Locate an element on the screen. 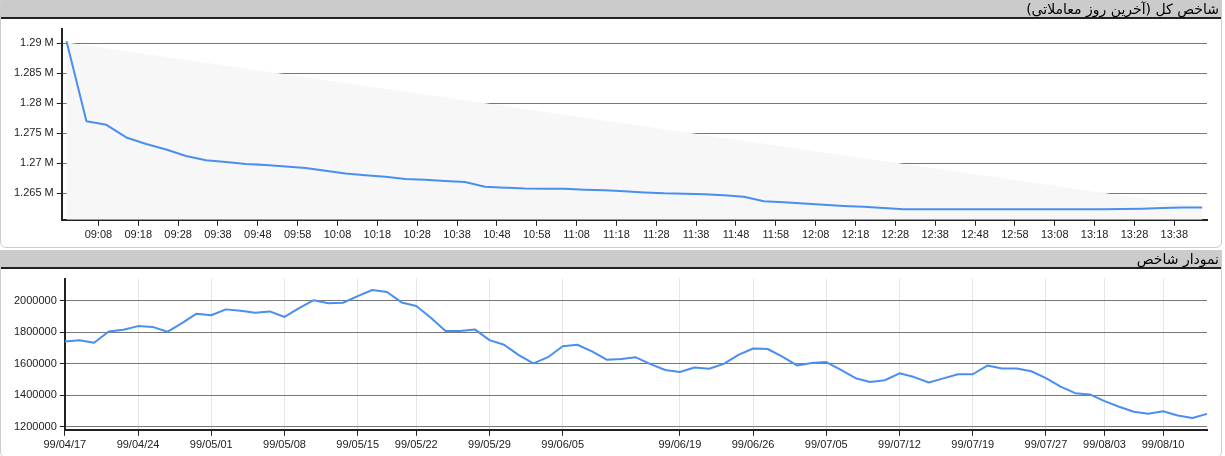  y-tick-label: 1.28 M is located at coordinates (37, 102).